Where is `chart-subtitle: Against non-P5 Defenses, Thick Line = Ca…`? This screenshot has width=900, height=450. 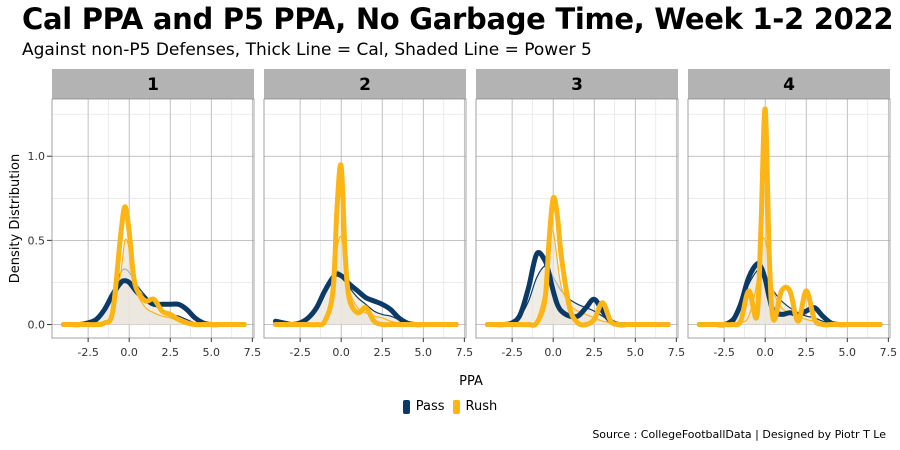 chart-subtitle: Against non-P5 Defenses, Thick Line = Ca… is located at coordinates (307, 50).